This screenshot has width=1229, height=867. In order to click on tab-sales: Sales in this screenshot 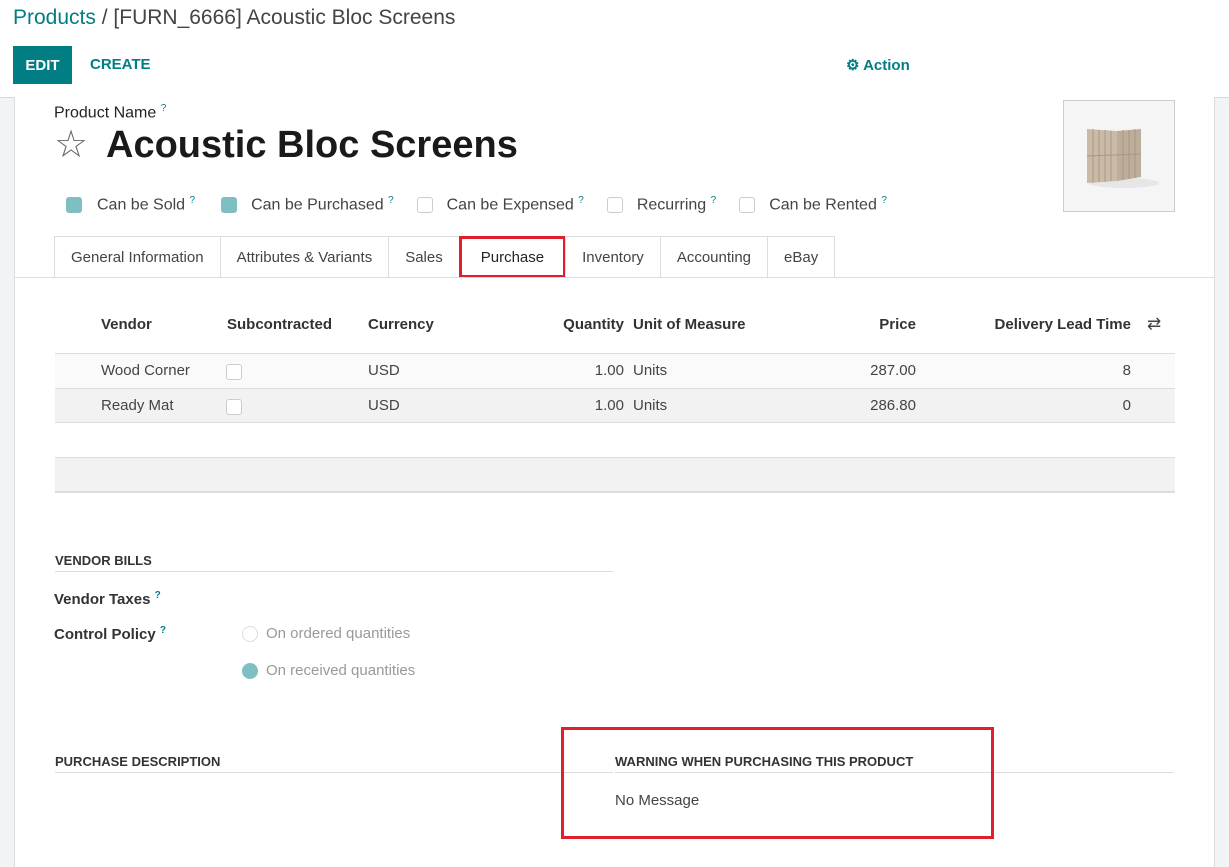, I will do `click(424, 257)`.